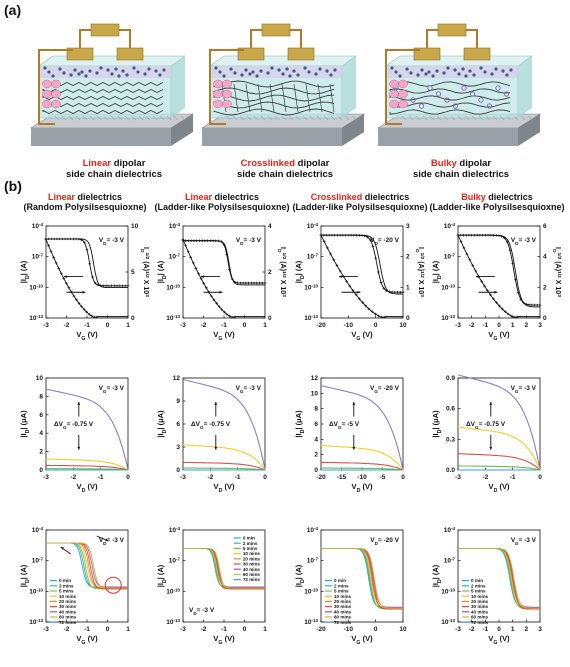 The image size is (570, 667). What do you see at coordinates (480, 611) in the screenshot?
I see `legend-label: 40 mins` at bounding box center [480, 611].